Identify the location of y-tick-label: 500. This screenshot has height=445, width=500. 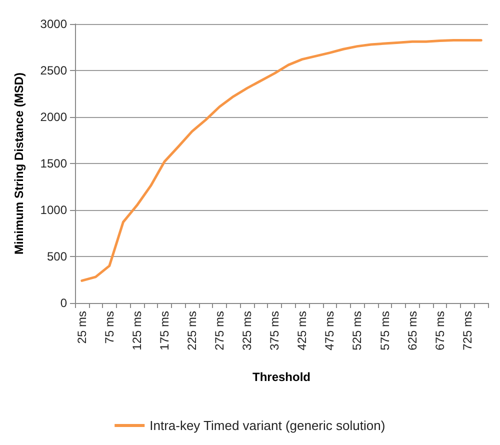
(57, 257).